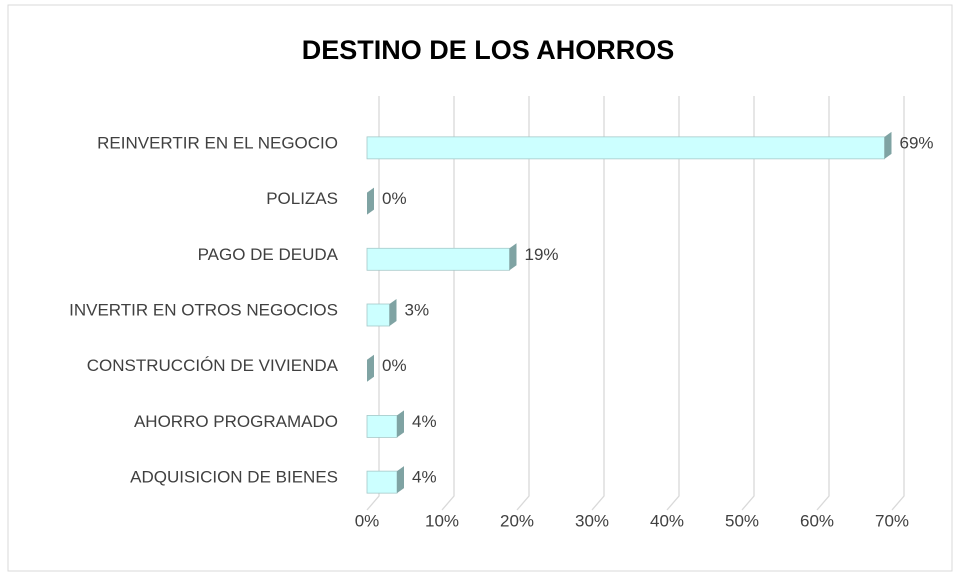 This screenshot has width=957, height=576. Describe the element at coordinates (542, 254) in the screenshot. I see `value-label: 19%` at that location.